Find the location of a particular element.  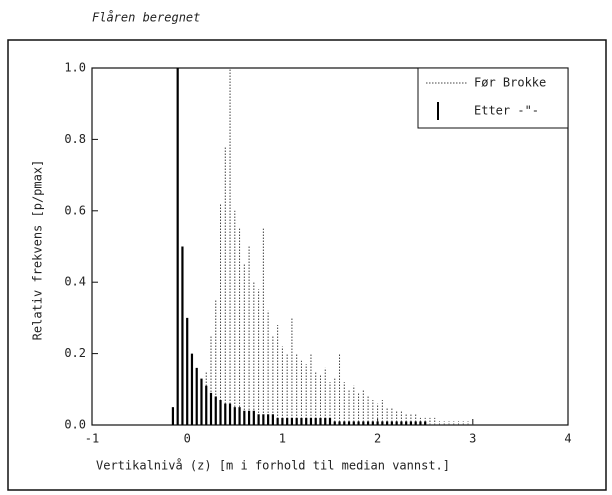

x-tick-label: 3 is located at coordinates (472, 439).